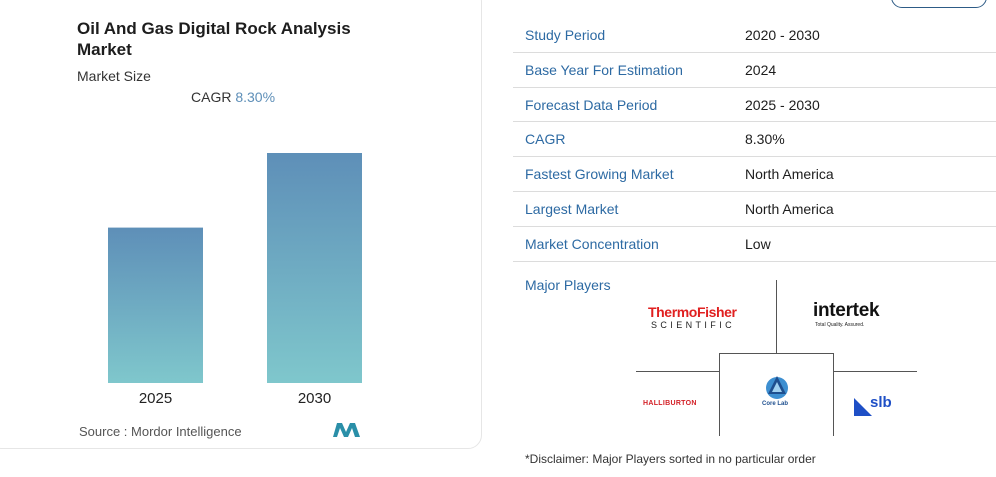  Describe the element at coordinates (114, 76) in the screenshot. I see `chart-subtitle: Market Size` at that location.